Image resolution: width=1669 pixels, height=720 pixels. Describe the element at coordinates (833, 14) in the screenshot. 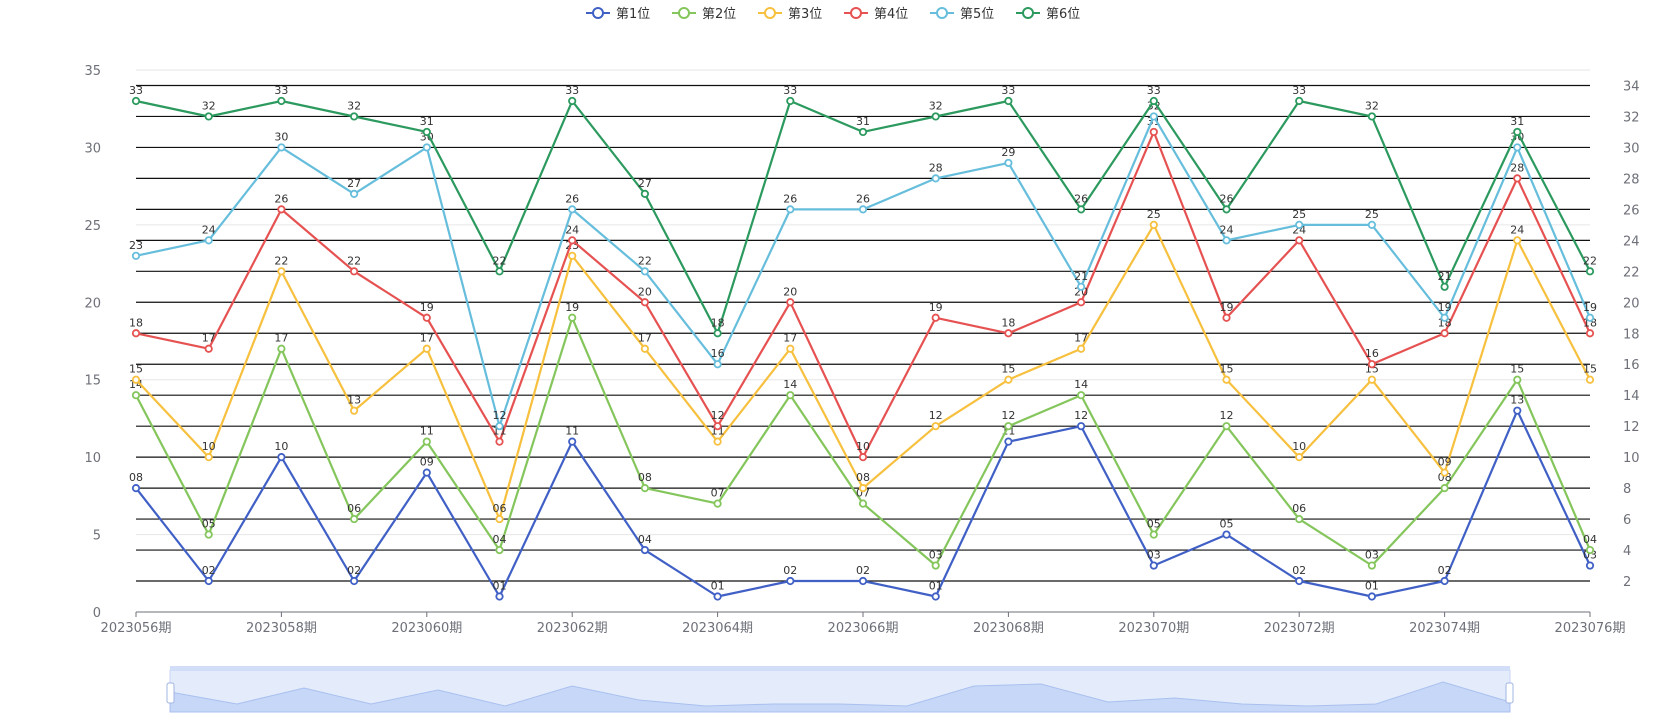

I see `legend: 第1位 第2位 第3位 第4位 第5位 第6位` at that location.